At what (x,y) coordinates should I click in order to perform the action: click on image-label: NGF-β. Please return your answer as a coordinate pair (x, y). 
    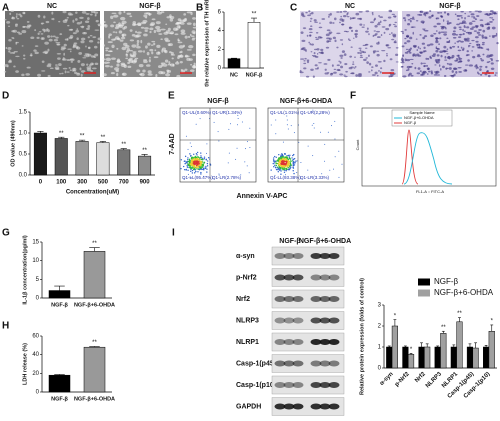
    Looking at the image, I should click on (450, 6).